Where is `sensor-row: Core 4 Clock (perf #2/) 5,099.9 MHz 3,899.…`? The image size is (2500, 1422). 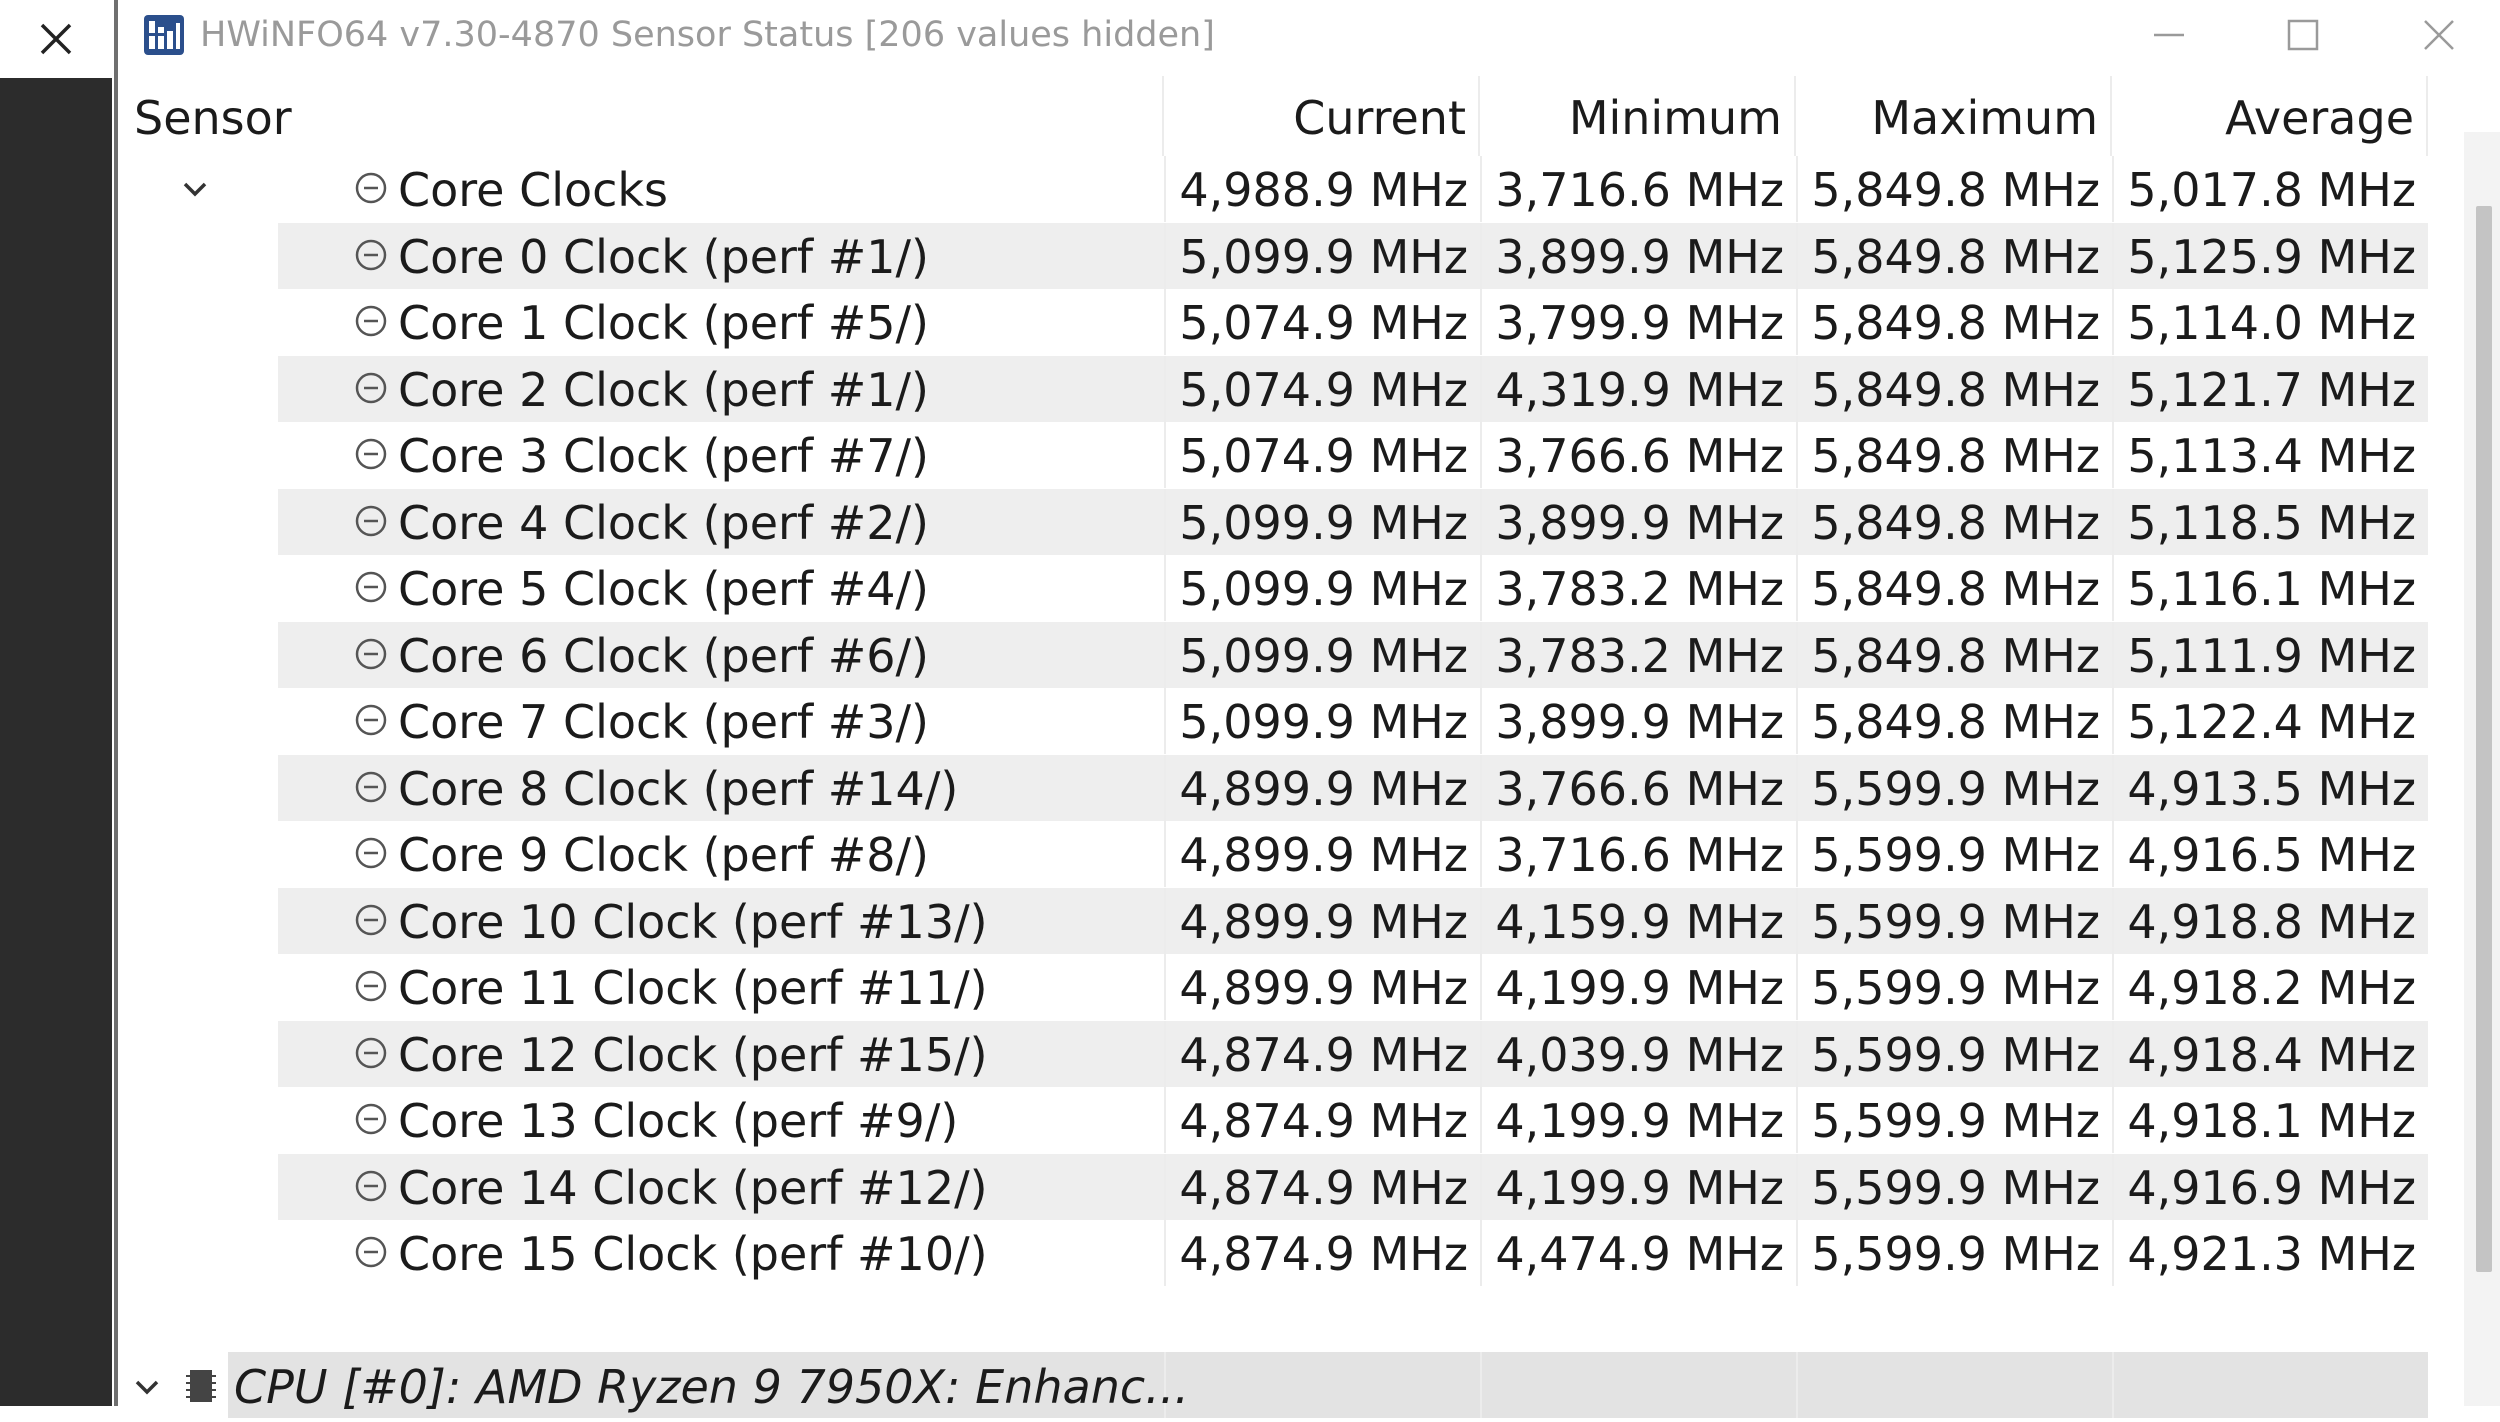
sensor-row: Core 4 Clock (perf #2/) 5,099.9 MHz 3,899.… is located at coordinates (1273, 521).